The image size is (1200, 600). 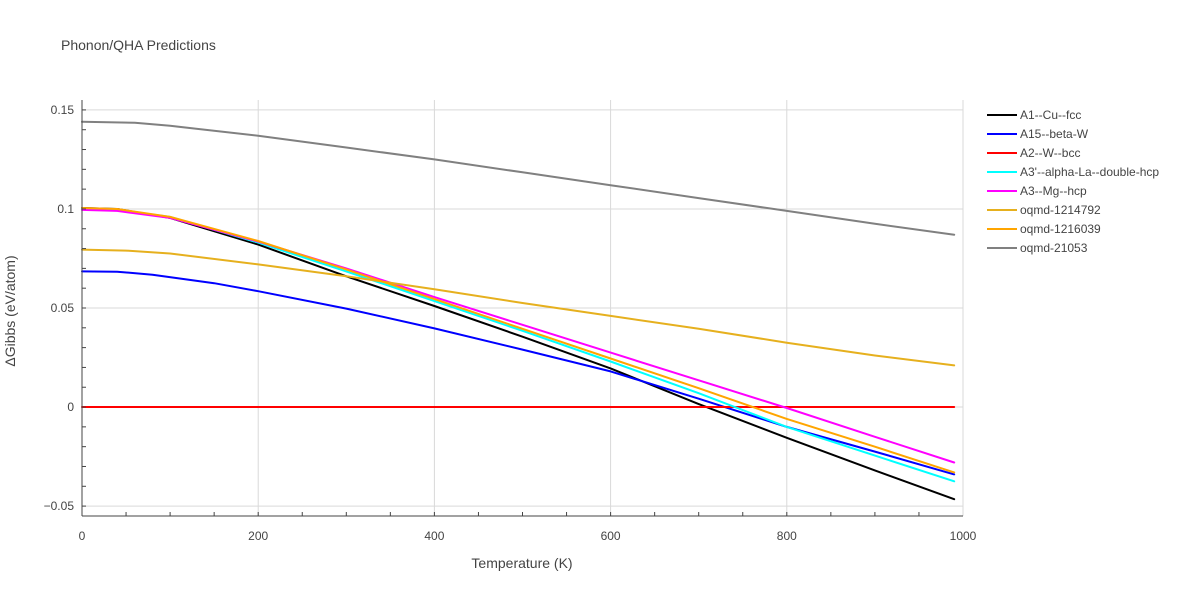 What do you see at coordinates (59, 506) in the screenshot?
I see `y-tick-label: −0.05` at bounding box center [59, 506].